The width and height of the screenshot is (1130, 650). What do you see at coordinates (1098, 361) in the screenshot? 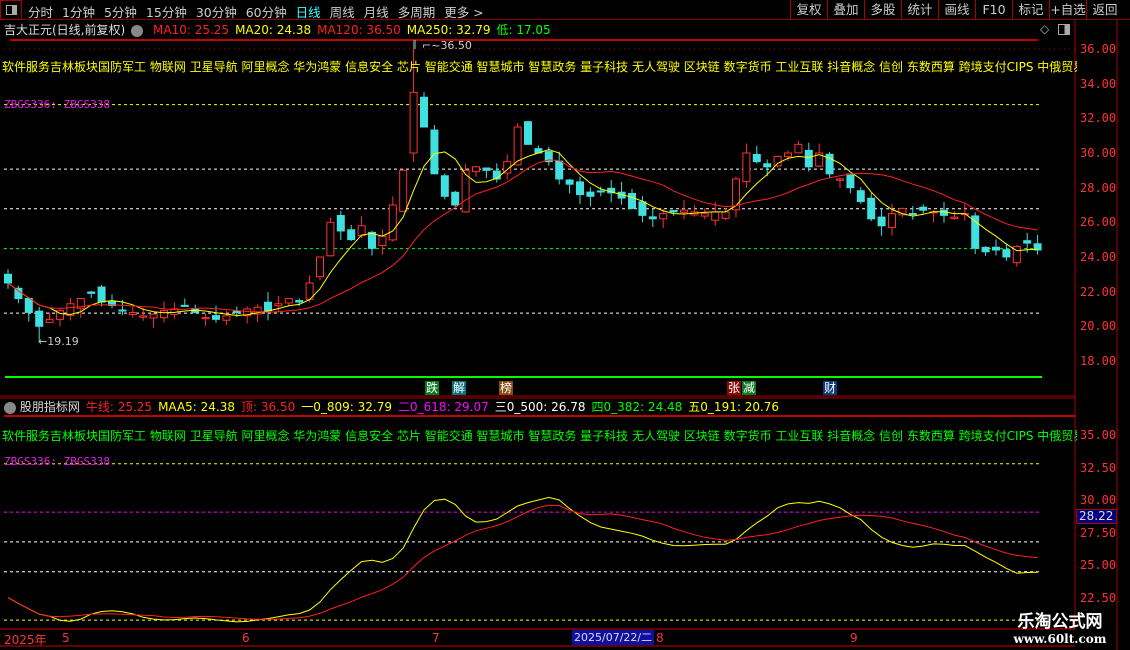
I see `price-tick: 18.00` at bounding box center [1098, 361].